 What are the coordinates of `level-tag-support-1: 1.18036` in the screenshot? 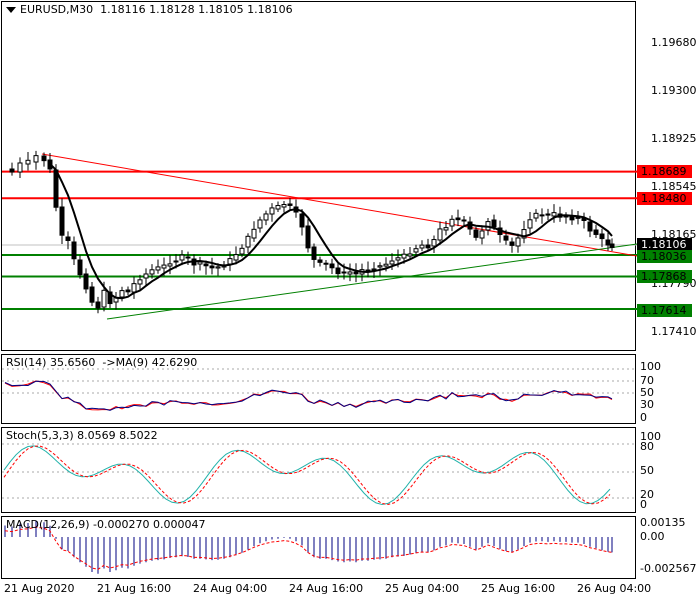 It's located at (664, 256).